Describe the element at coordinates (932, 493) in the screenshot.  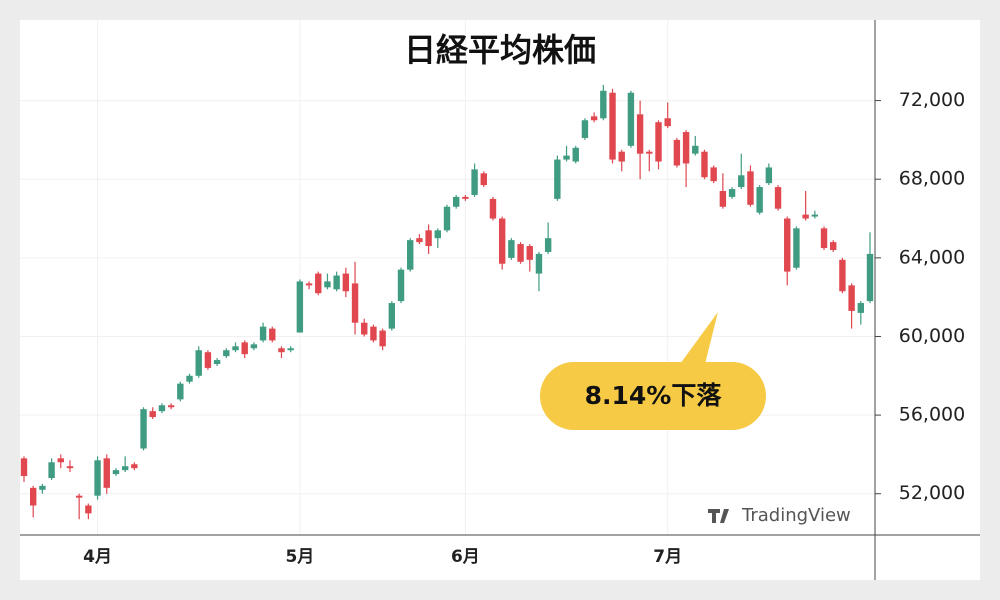
I see `y-tick-label: 52,000` at that location.